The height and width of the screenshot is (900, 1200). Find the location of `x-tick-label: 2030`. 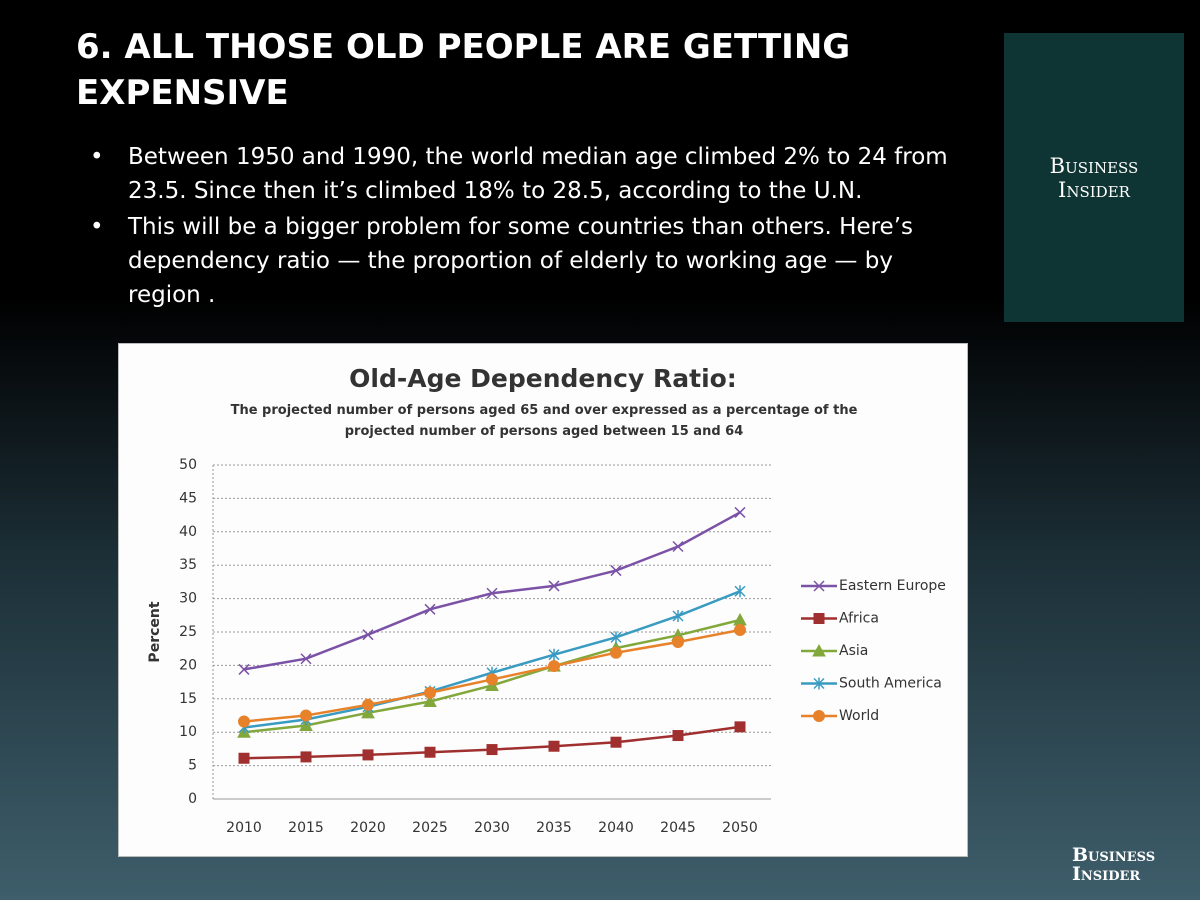

x-tick-label: 2030 is located at coordinates (492, 828).